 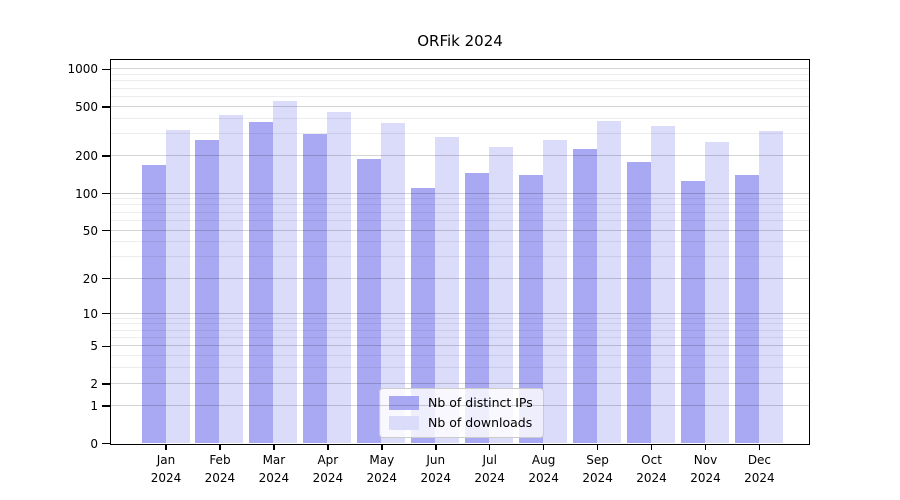 I want to click on x-tick-label: Apr 2024, so click(x=328, y=469).